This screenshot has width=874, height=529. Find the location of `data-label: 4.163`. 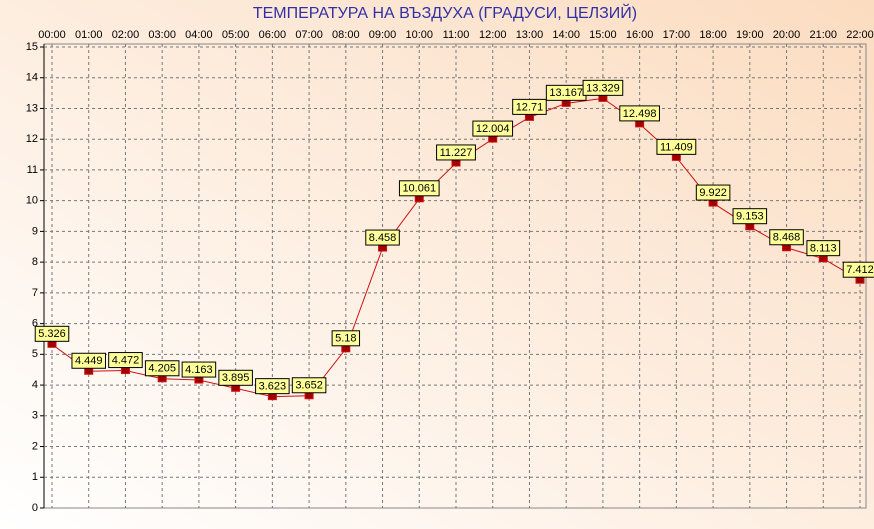

data-label: 4.163 is located at coordinates (199, 370).